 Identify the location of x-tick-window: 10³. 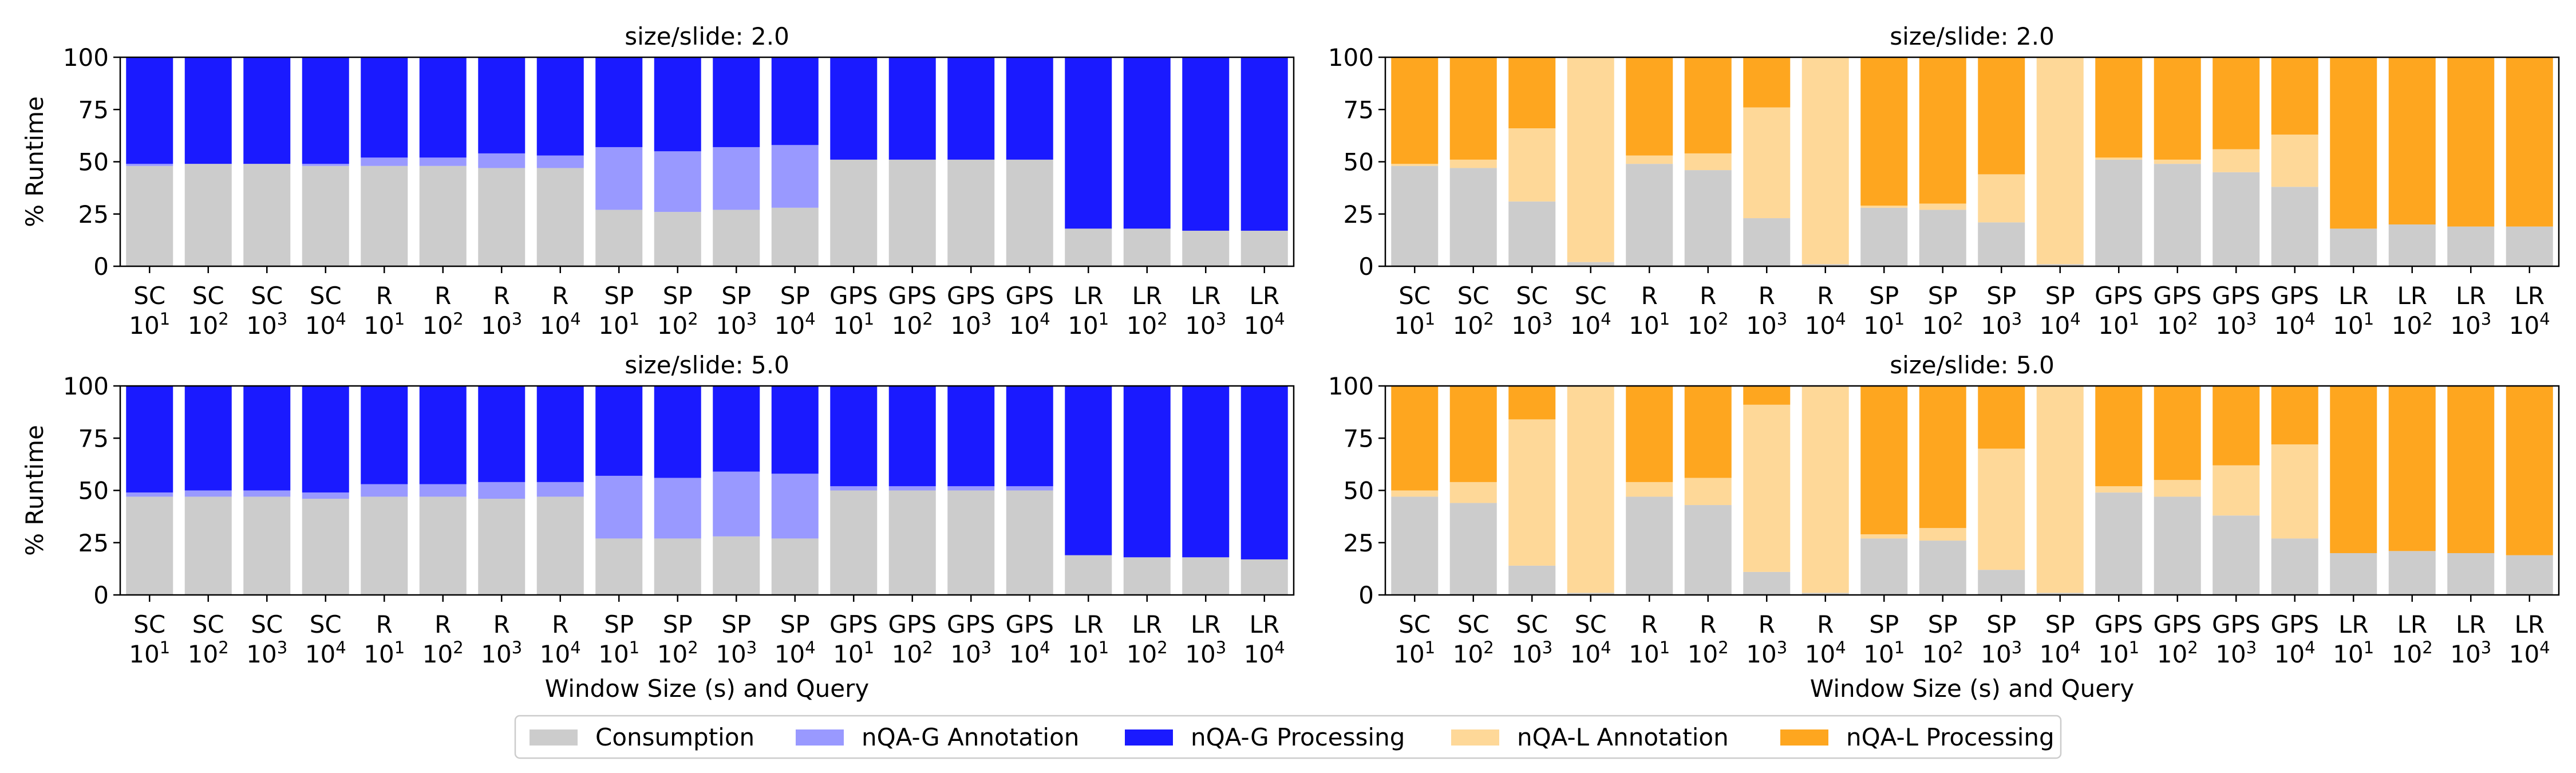
(266, 324).